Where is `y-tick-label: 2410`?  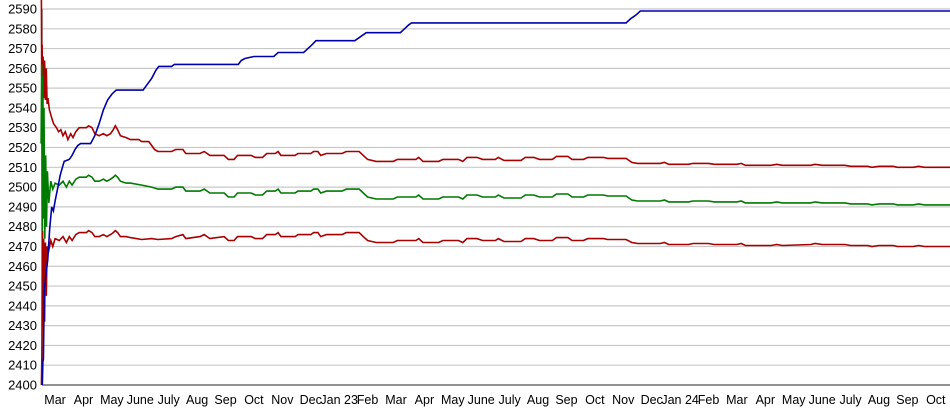
y-tick-label: 2410 is located at coordinates (22, 365).